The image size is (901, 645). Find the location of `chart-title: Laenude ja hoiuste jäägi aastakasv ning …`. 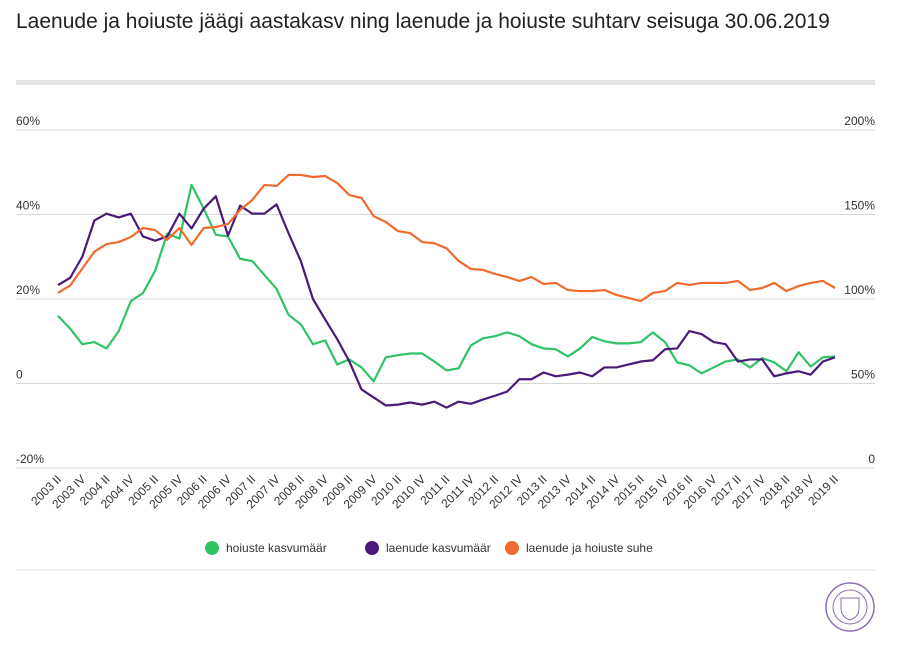

chart-title: Laenude ja hoiuste jäägi aastakasv ning … is located at coordinates (423, 21).